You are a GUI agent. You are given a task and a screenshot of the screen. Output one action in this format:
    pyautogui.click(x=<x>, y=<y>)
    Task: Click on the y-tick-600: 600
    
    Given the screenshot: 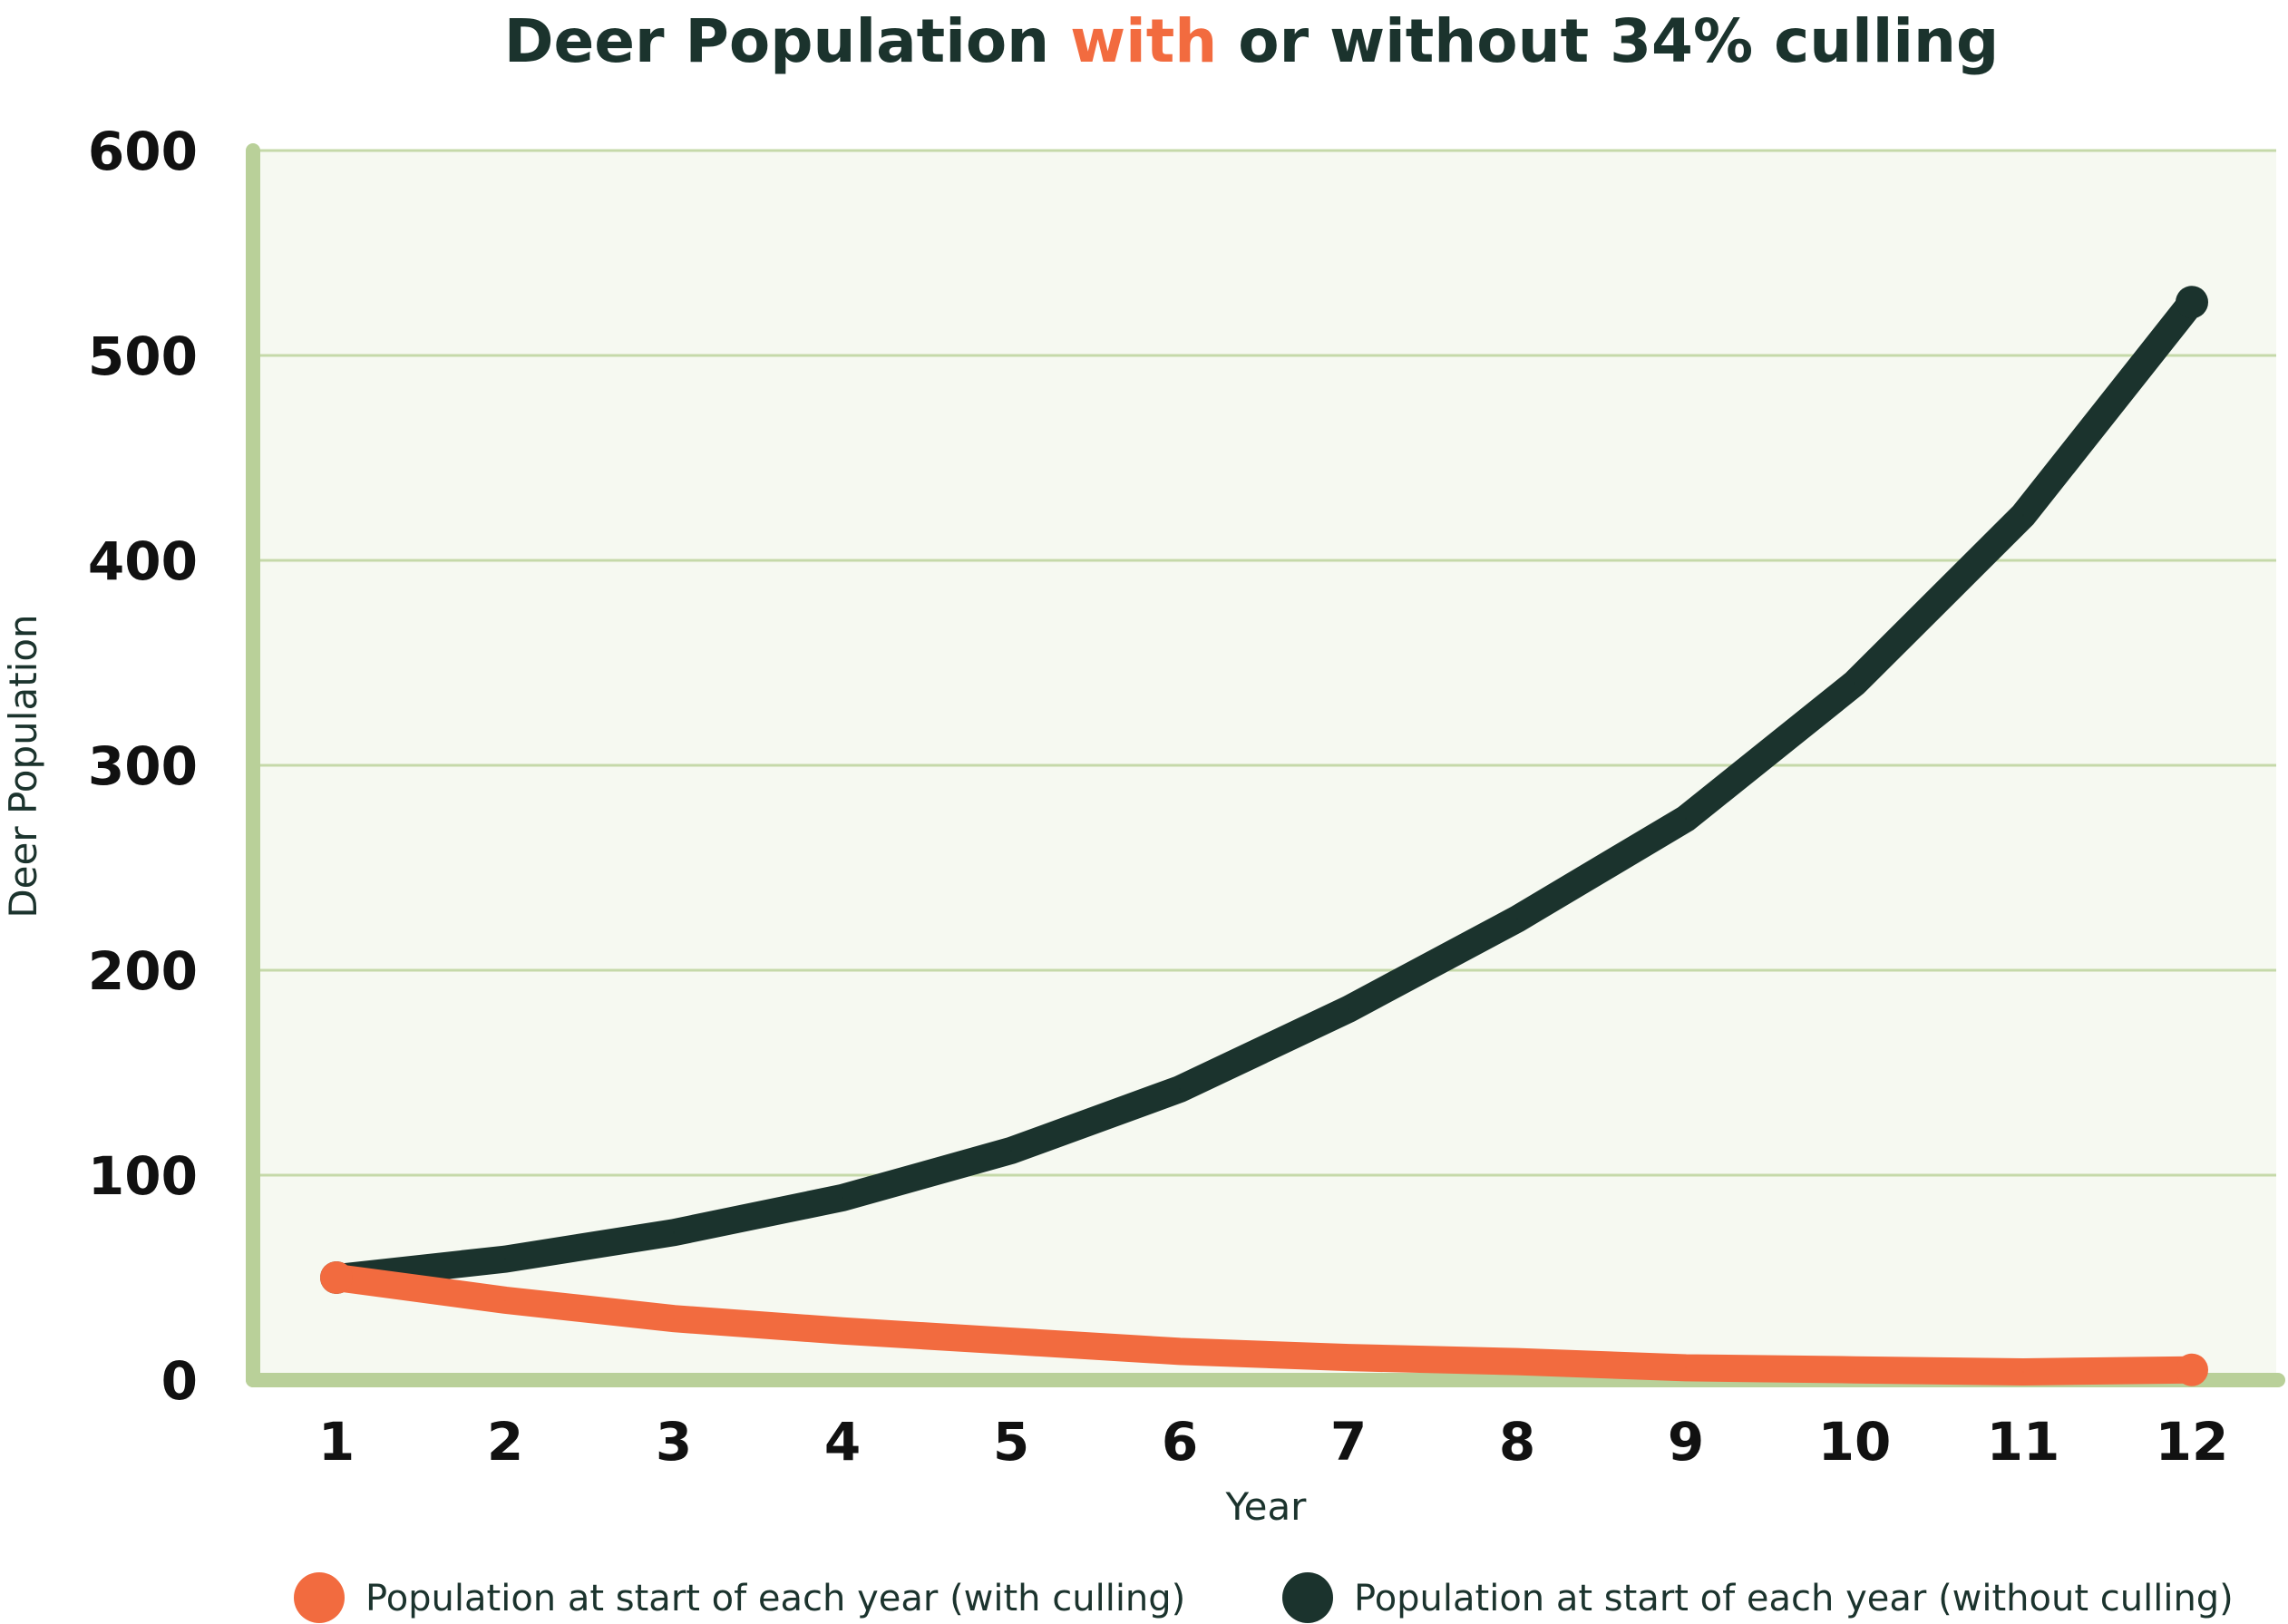 What is the action you would take?
    pyautogui.click(x=143, y=151)
    